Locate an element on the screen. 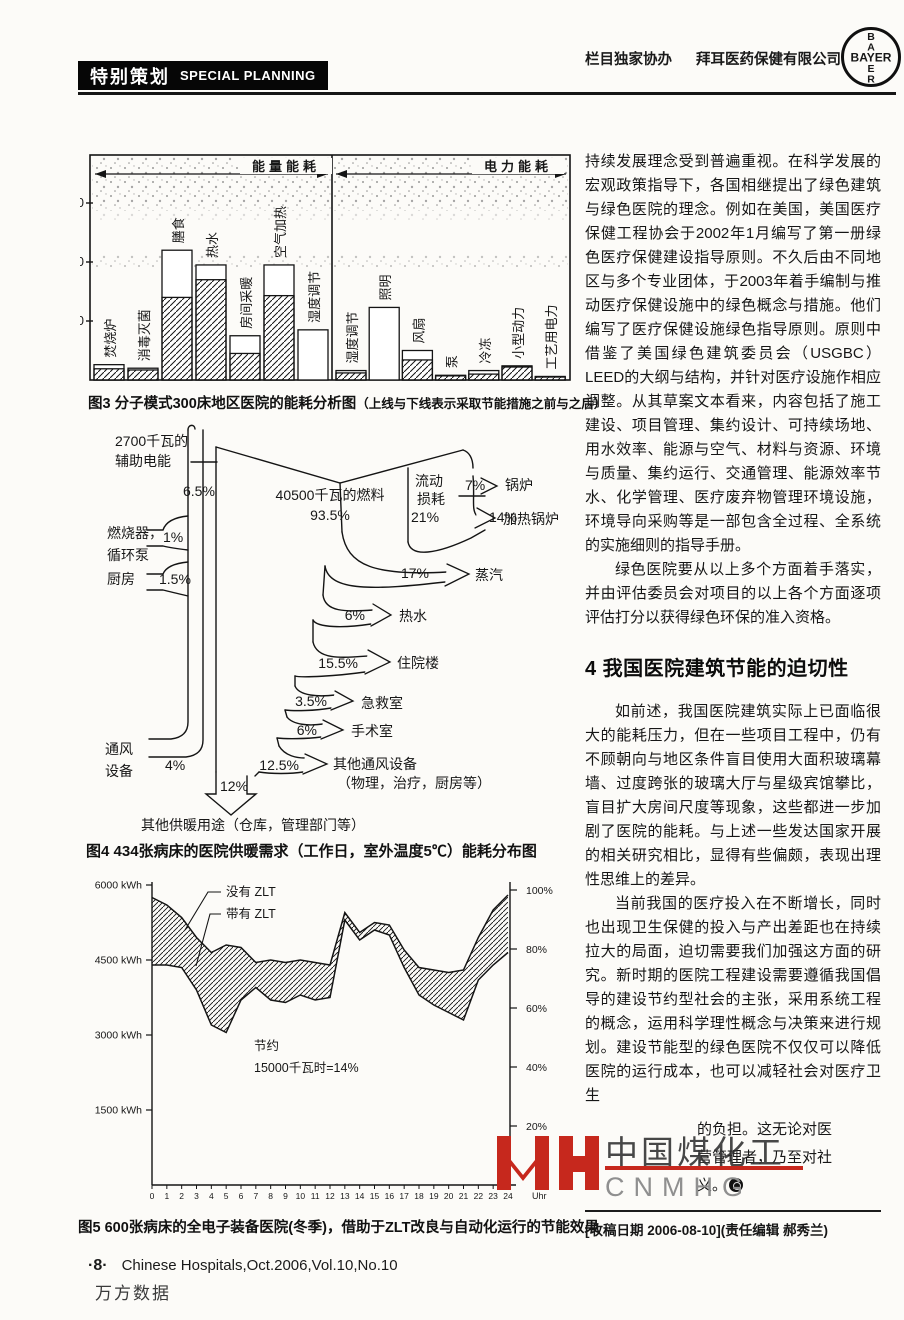  fig3-section-label: 能量能耗 is located at coordinates (286, 166).